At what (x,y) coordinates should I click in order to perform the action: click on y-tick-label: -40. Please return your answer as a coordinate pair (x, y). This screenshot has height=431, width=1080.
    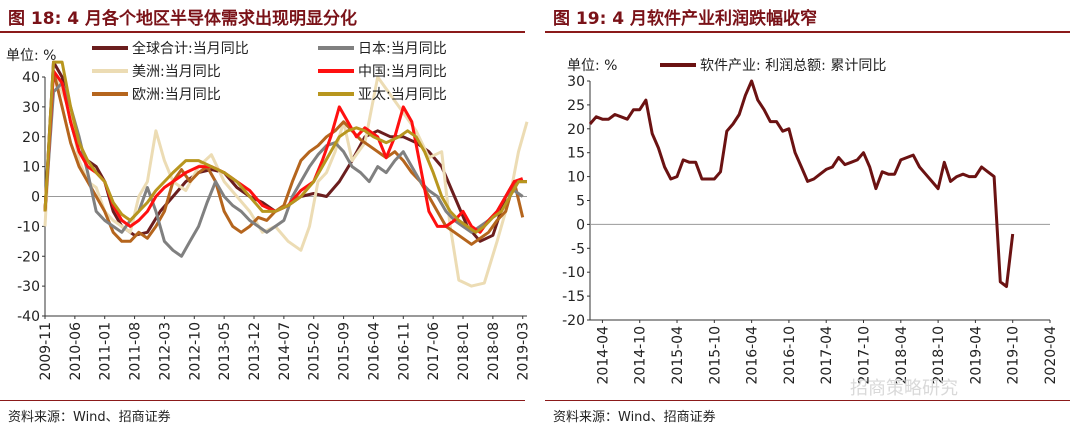
    Looking at the image, I should click on (28, 317).